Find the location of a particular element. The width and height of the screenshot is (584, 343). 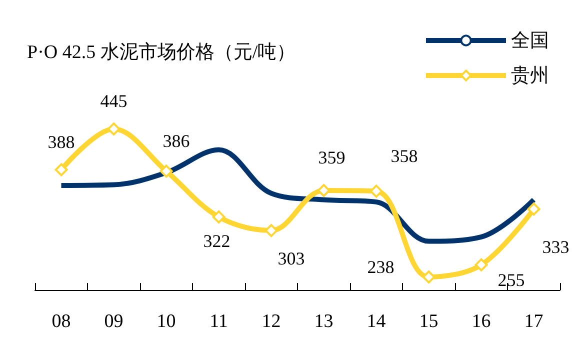

x-tick-label: 17 is located at coordinates (534, 321).